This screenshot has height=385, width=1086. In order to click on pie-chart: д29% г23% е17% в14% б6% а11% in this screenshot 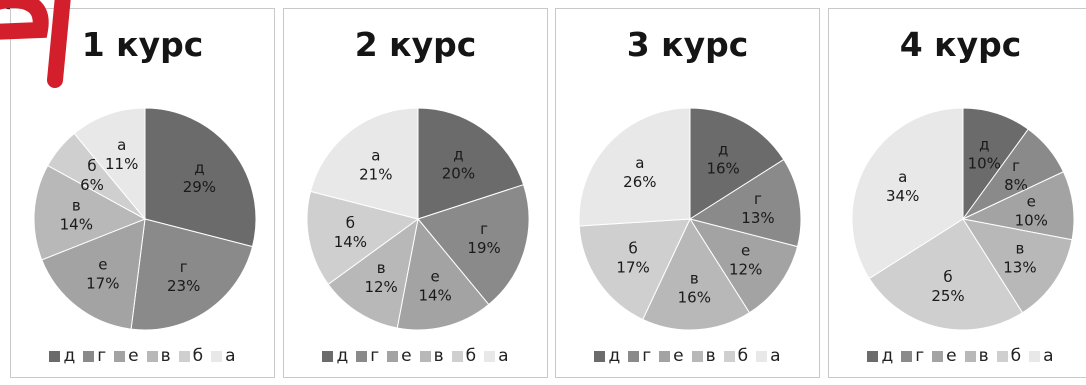, I will do `click(145, 219)`.